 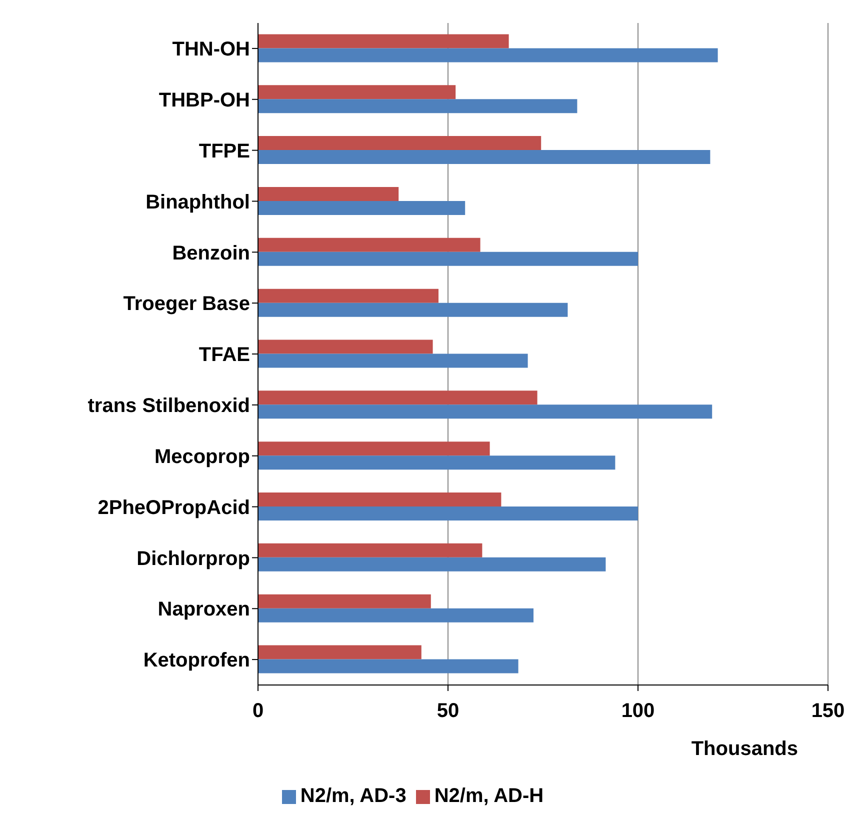 What do you see at coordinates (828, 711) in the screenshot?
I see `x-tick-label: 150` at bounding box center [828, 711].